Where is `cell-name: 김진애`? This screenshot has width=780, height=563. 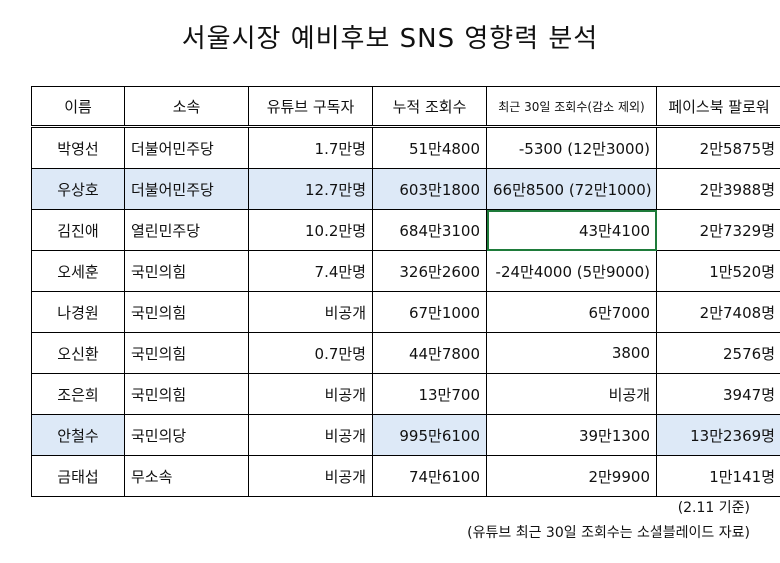 cell-name: 김진애 is located at coordinates (78, 230).